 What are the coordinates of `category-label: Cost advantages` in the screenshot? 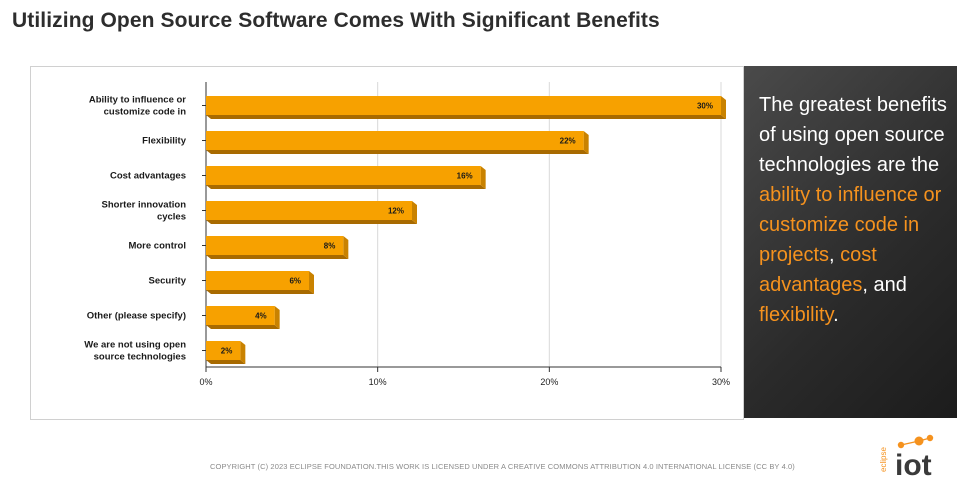 It's located at (148, 176).